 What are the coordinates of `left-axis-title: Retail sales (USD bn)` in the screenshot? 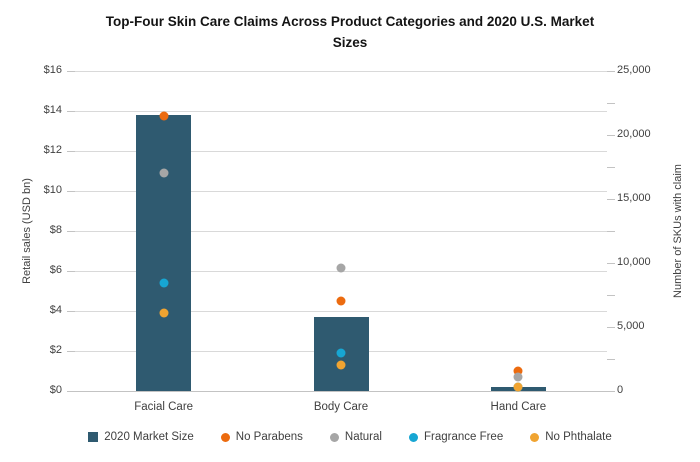 It's located at (27, 231).